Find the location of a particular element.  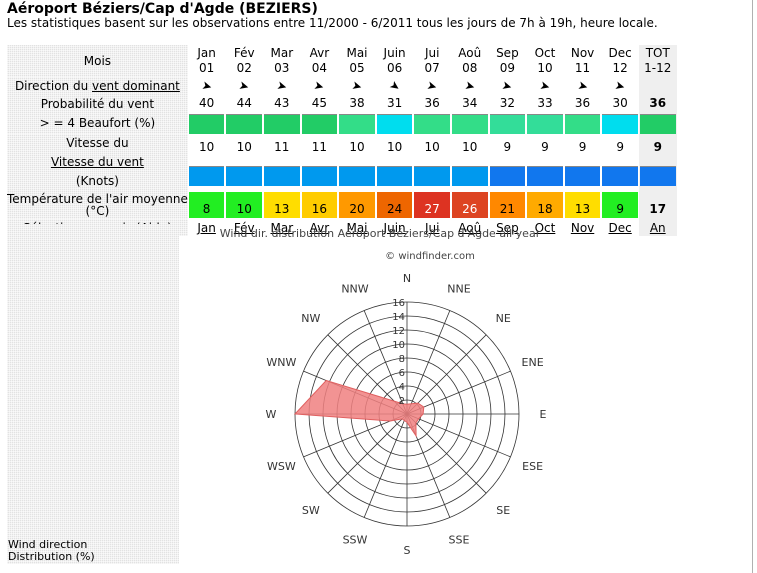

month-header: Aoû 08 is located at coordinates (469, 61).